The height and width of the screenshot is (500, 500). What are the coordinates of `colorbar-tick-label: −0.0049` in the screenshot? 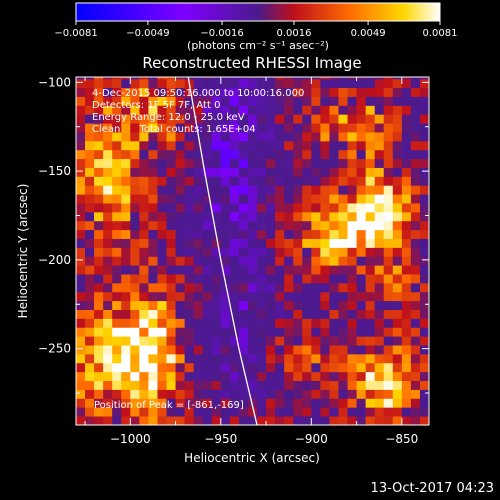 It's located at (147, 33).